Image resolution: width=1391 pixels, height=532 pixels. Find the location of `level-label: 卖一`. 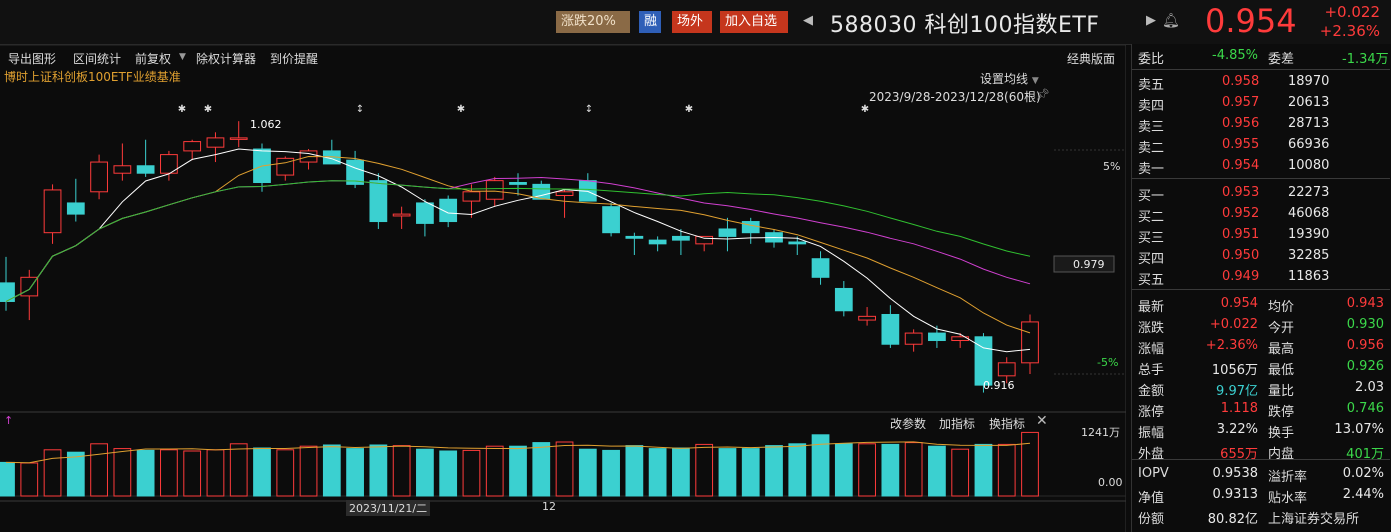

level-label: 卖一 is located at coordinates (1151, 169).